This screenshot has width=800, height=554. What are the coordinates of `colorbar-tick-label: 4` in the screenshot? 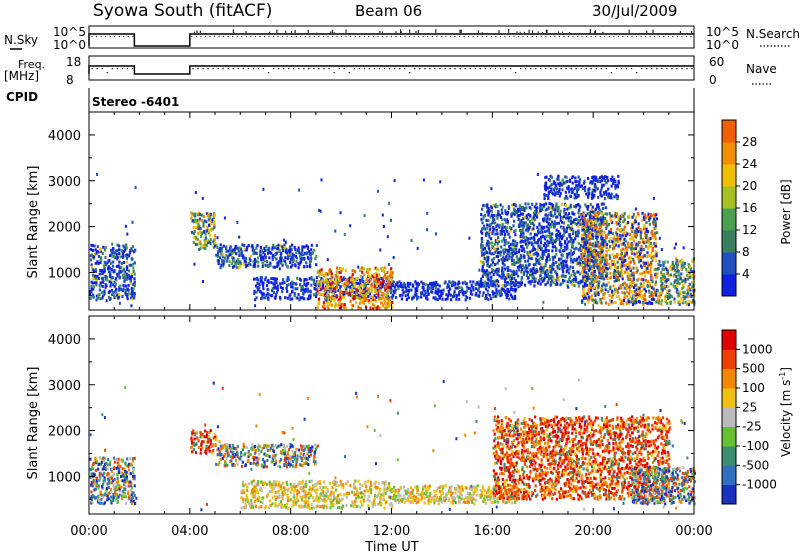 It's located at (746, 274).